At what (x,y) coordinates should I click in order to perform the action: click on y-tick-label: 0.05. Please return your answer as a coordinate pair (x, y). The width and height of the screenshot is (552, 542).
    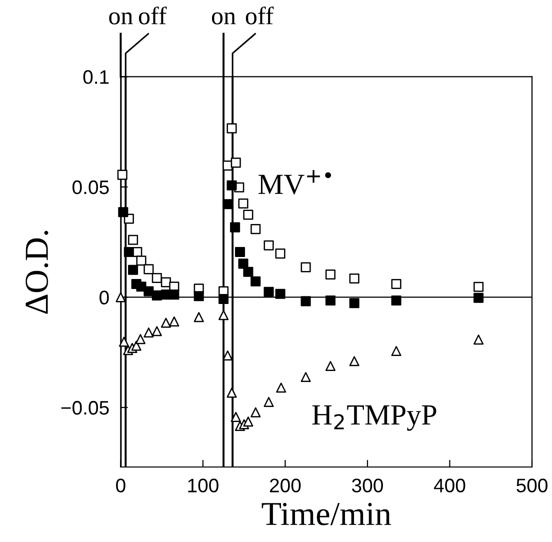
    Looking at the image, I should click on (90, 187).